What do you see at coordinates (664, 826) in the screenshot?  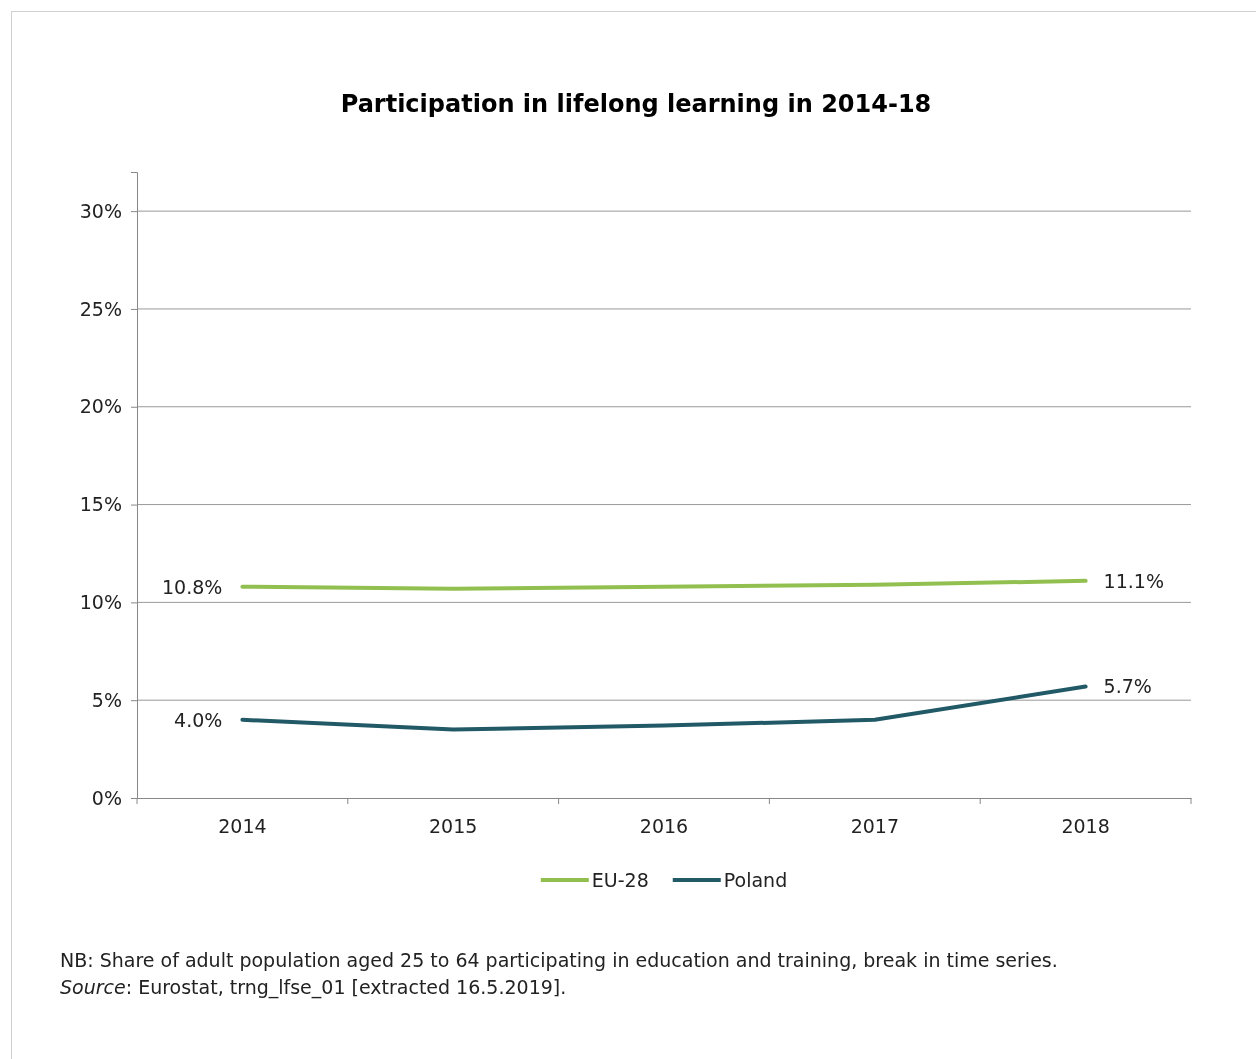 I see `x-tick-label: 2016` at bounding box center [664, 826].